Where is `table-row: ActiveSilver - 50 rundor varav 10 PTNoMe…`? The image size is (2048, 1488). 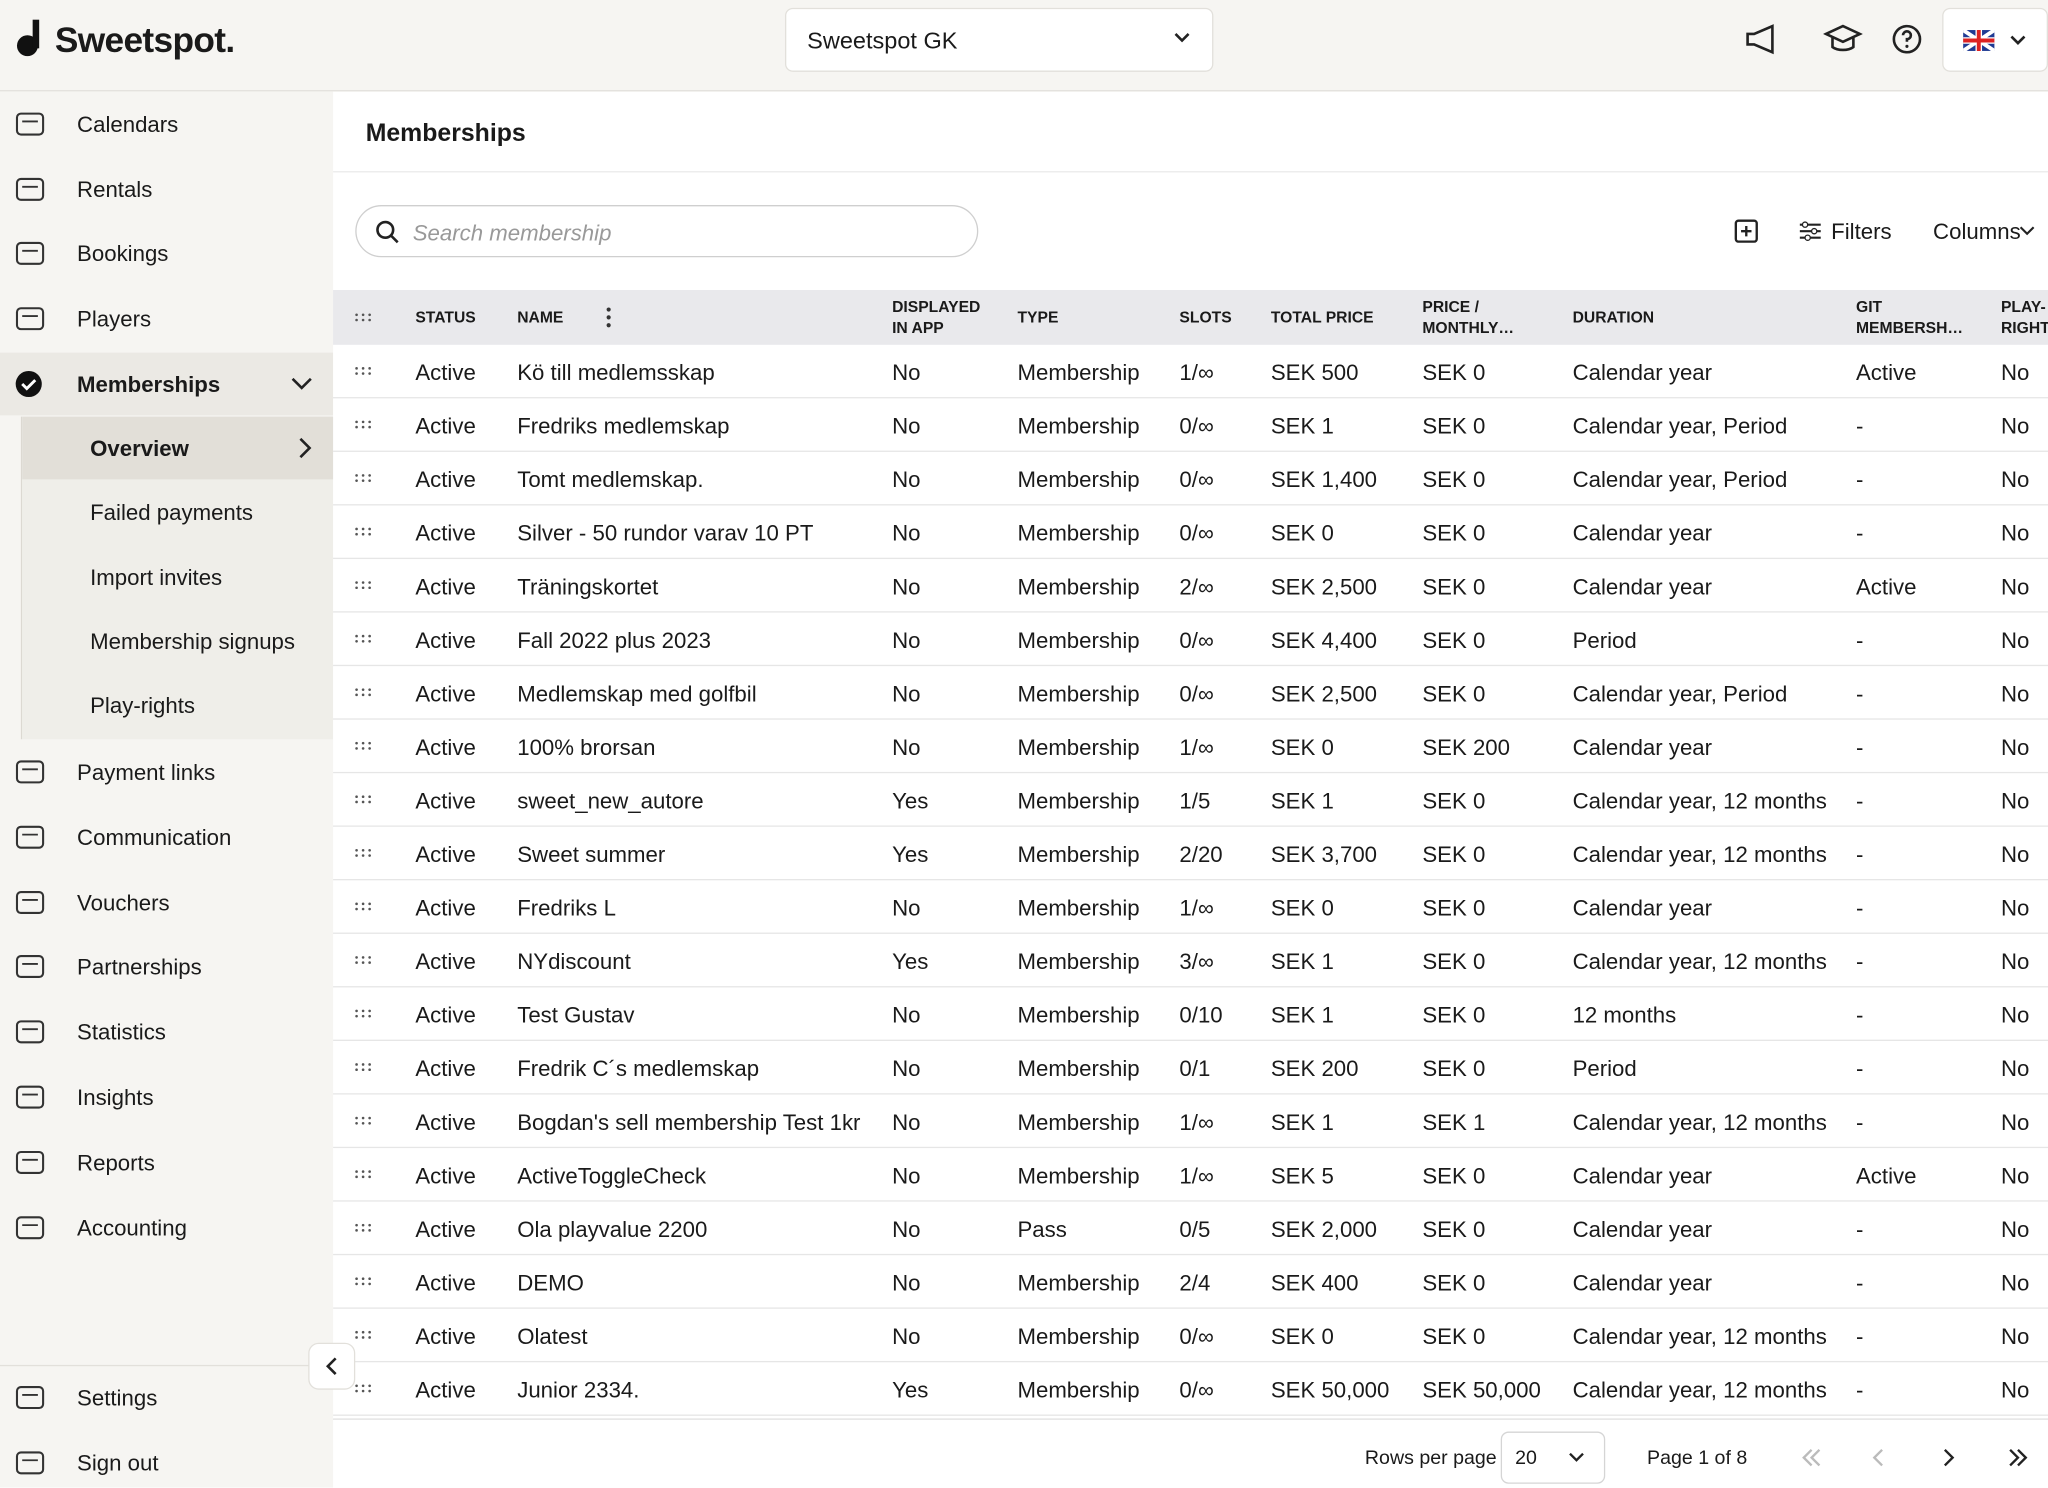
table-row: ActiveSilver - 50 rundor varav 10 PTNoMe… is located at coordinates (1190, 532).